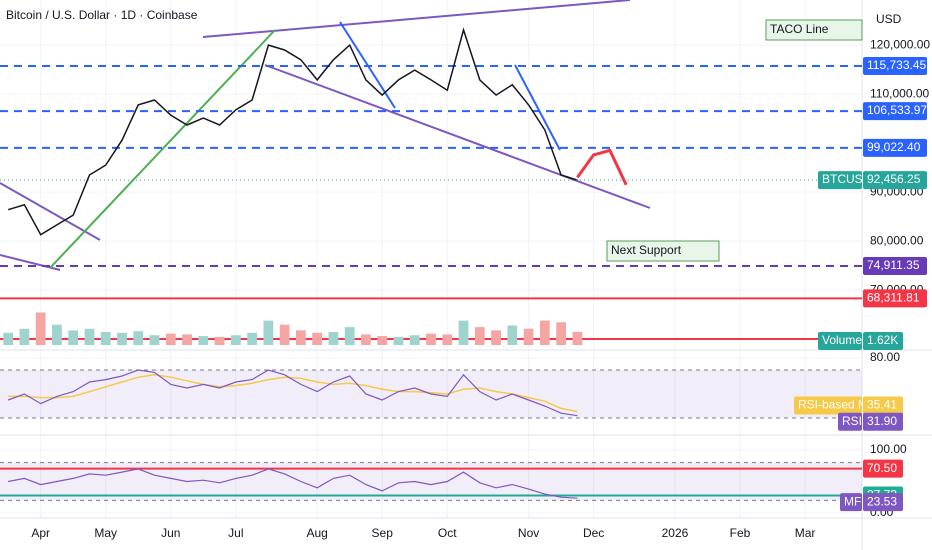 This screenshot has width=932, height=550. I want to click on price-tag-label: 99,022.40, so click(894, 147).